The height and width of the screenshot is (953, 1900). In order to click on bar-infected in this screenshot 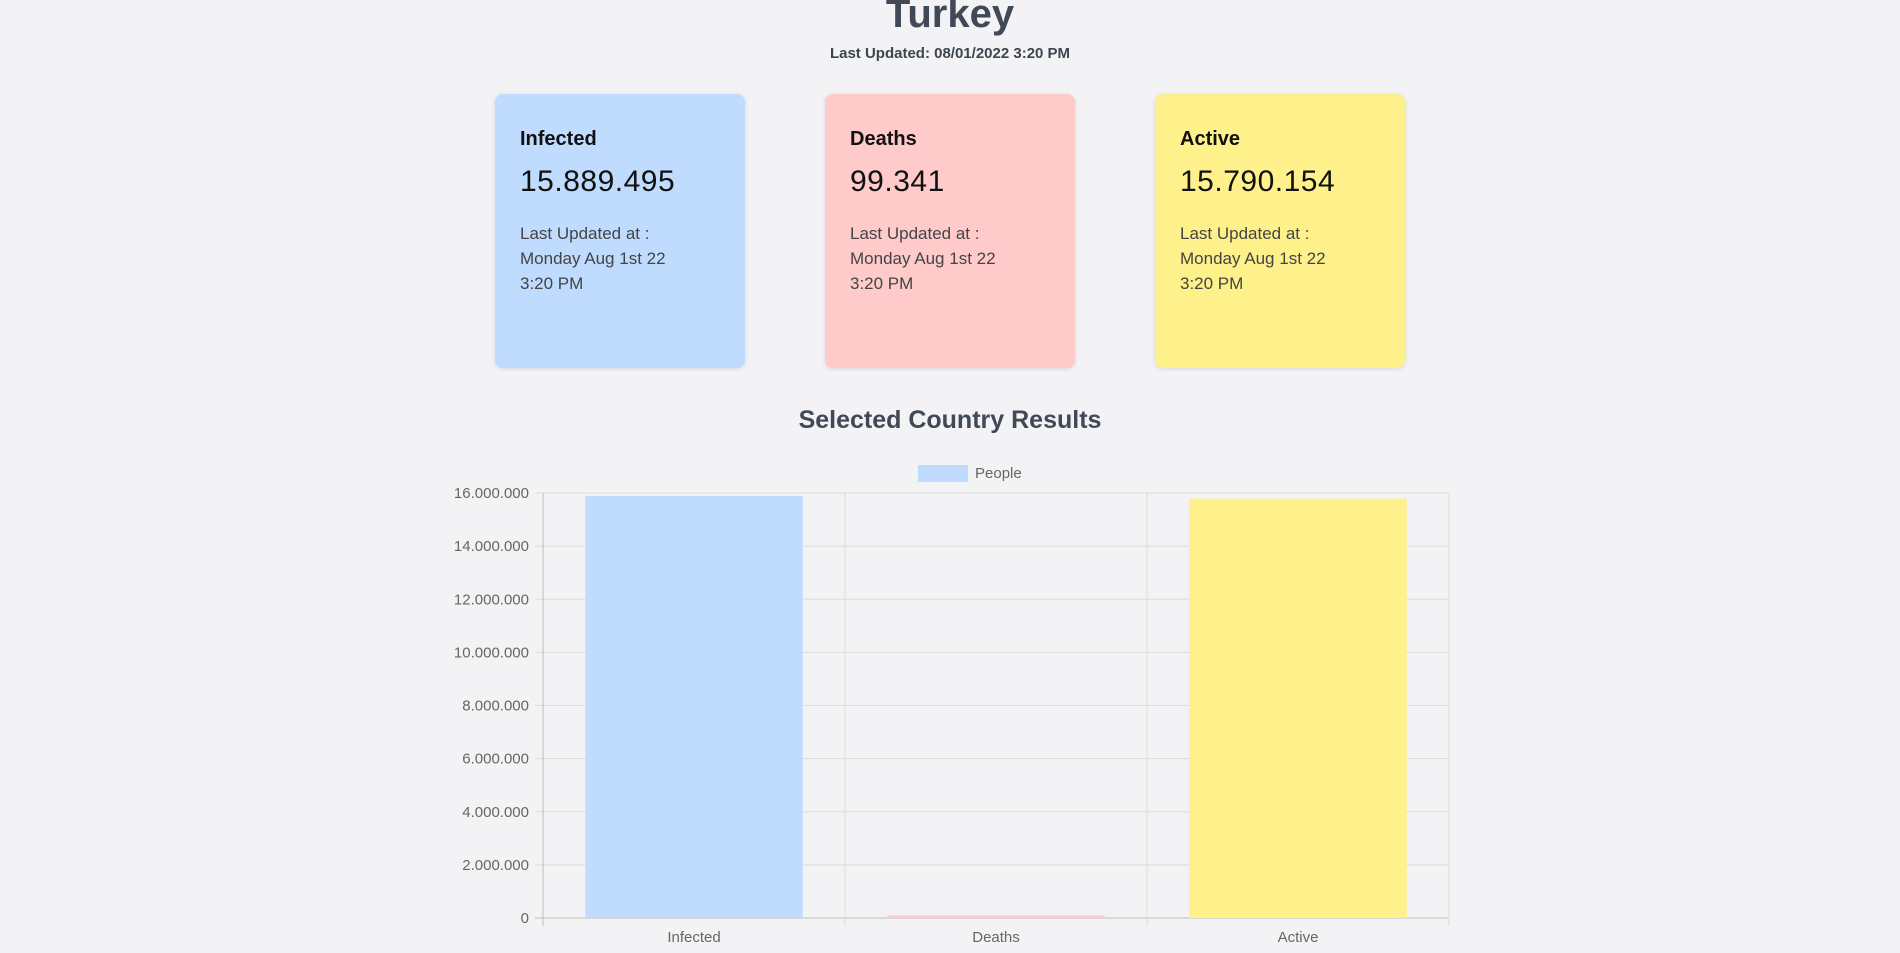, I will do `click(694, 706)`.